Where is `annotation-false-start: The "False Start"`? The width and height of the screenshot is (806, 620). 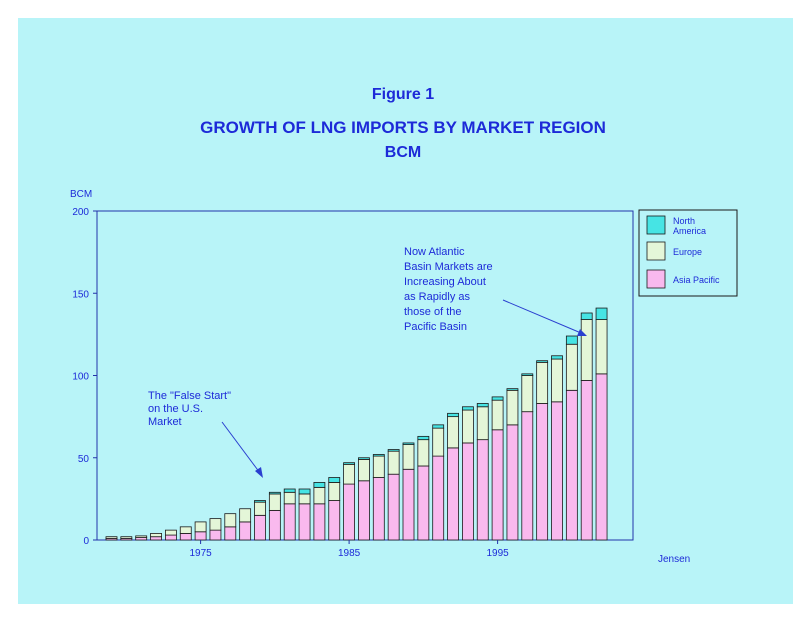
annotation-false-start: The "False Start" is located at coordinates (189, 396).